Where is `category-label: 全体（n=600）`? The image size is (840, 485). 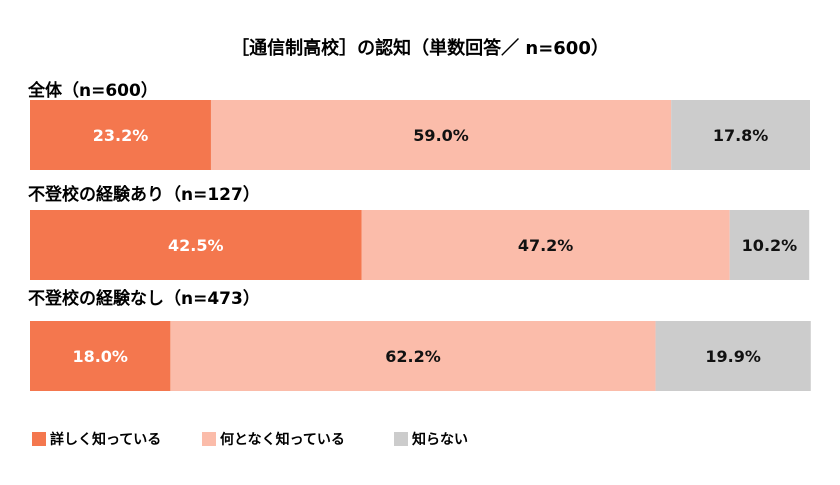 category-label: 全体（n=600） is located at coordinates (92, 90).